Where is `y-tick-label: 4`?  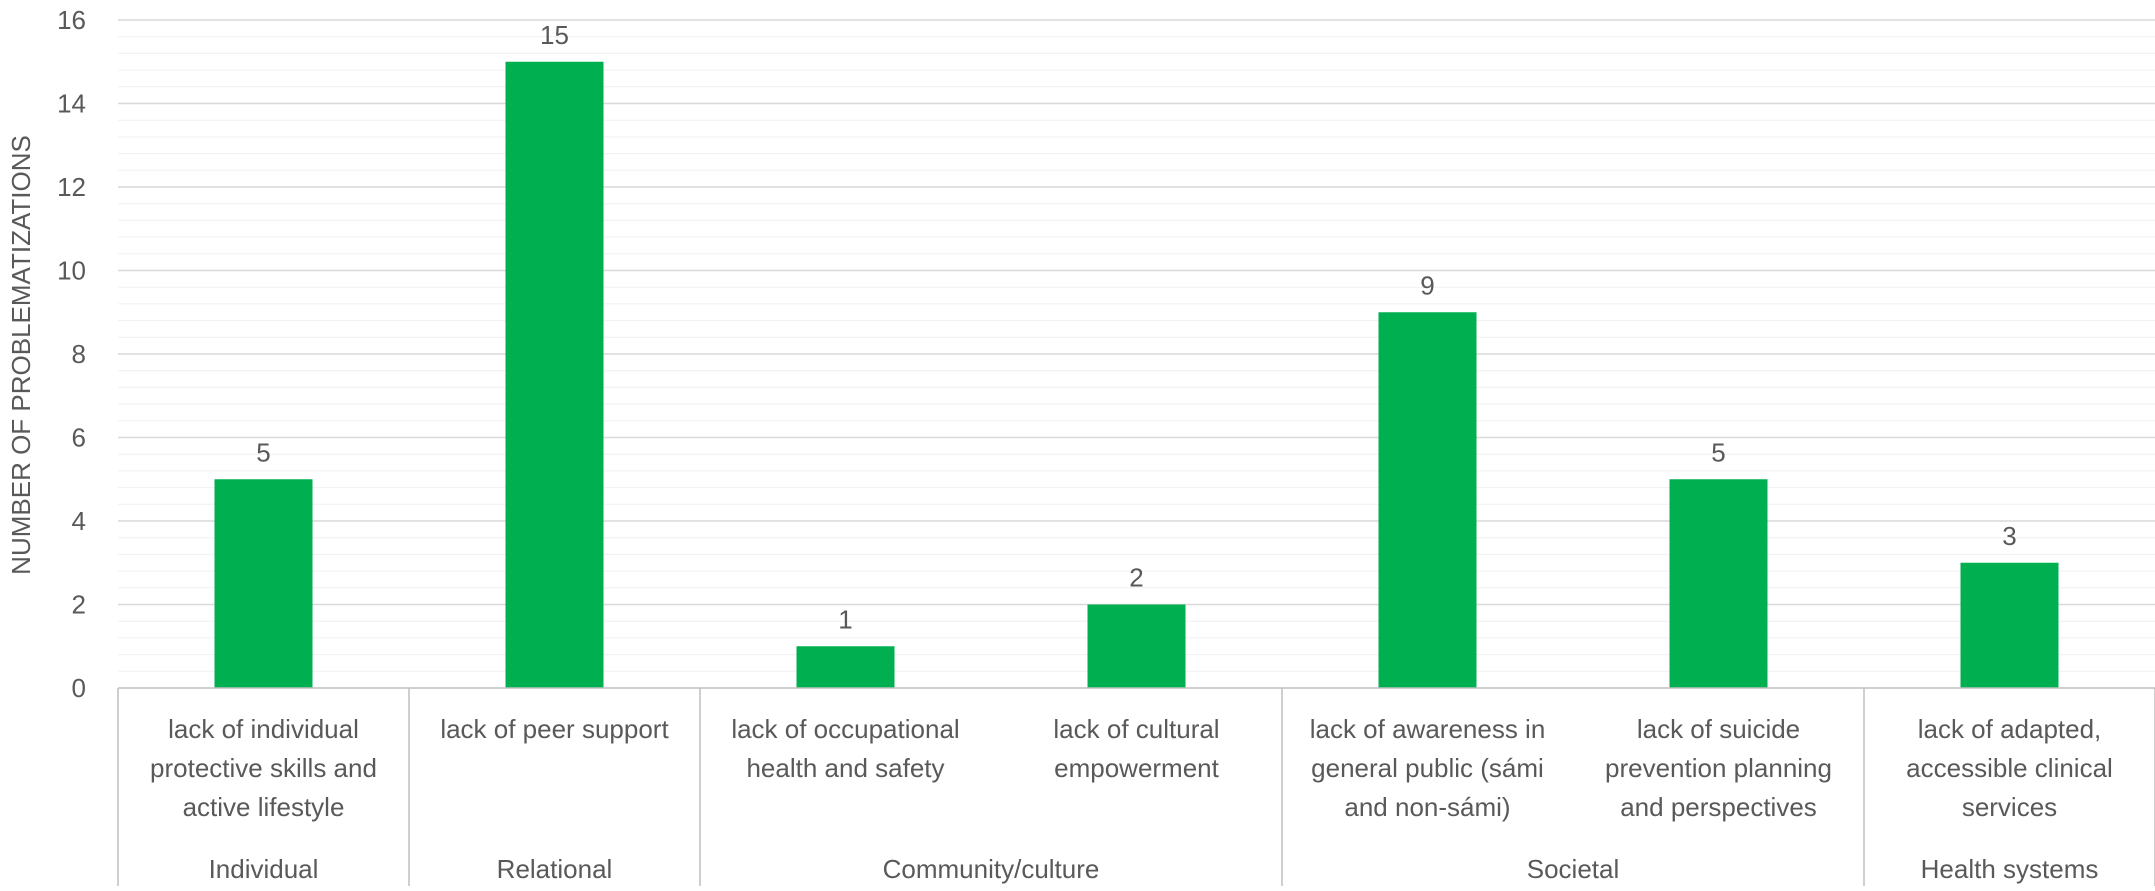 y-tick-label: 4 is located at coordinates (79, 521).